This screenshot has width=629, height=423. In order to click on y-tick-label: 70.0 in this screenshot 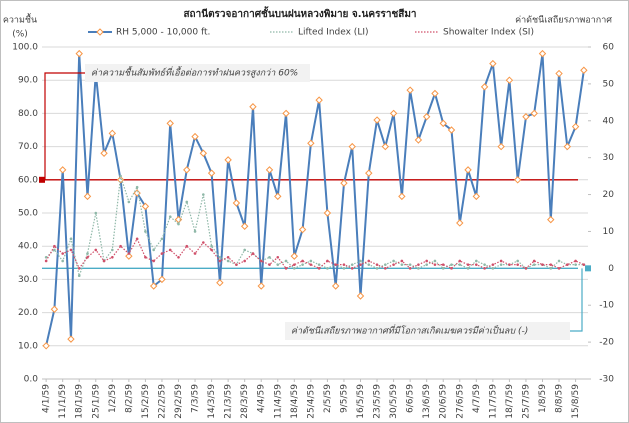, I will do `click(28, 147)`.